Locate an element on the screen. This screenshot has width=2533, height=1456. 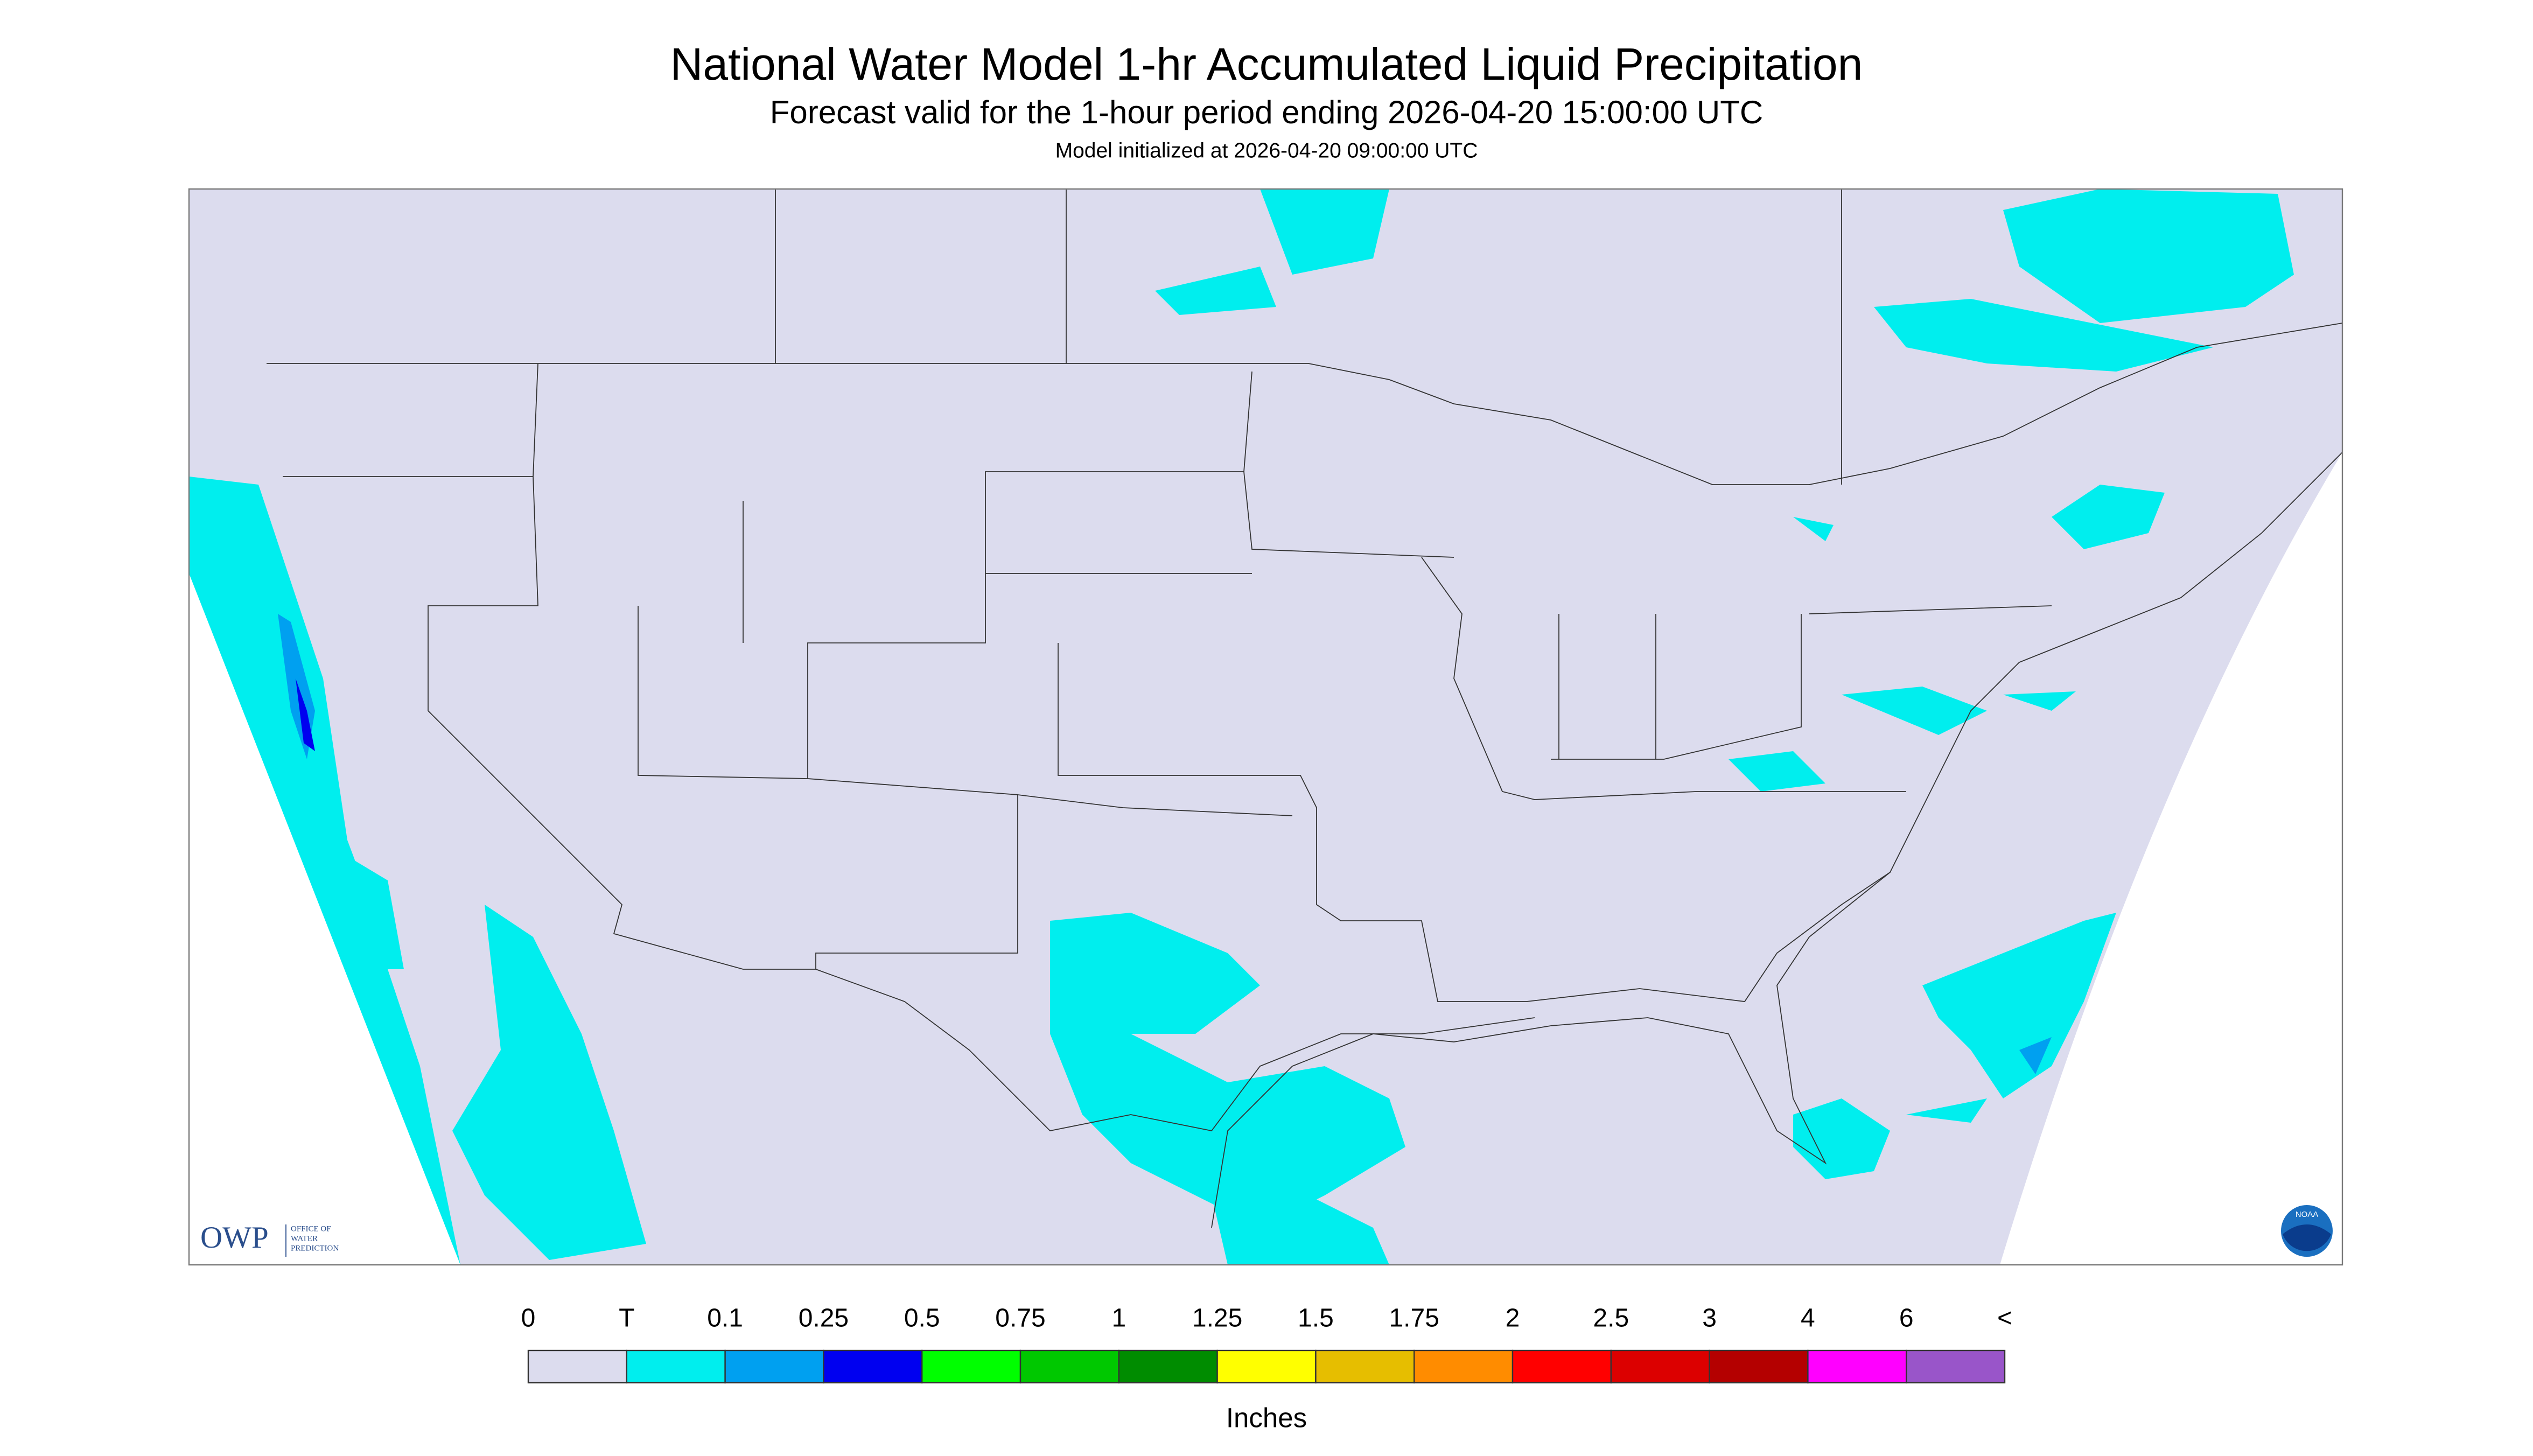
legend-label: 1.5 is located at coordinates (1316, 1318).